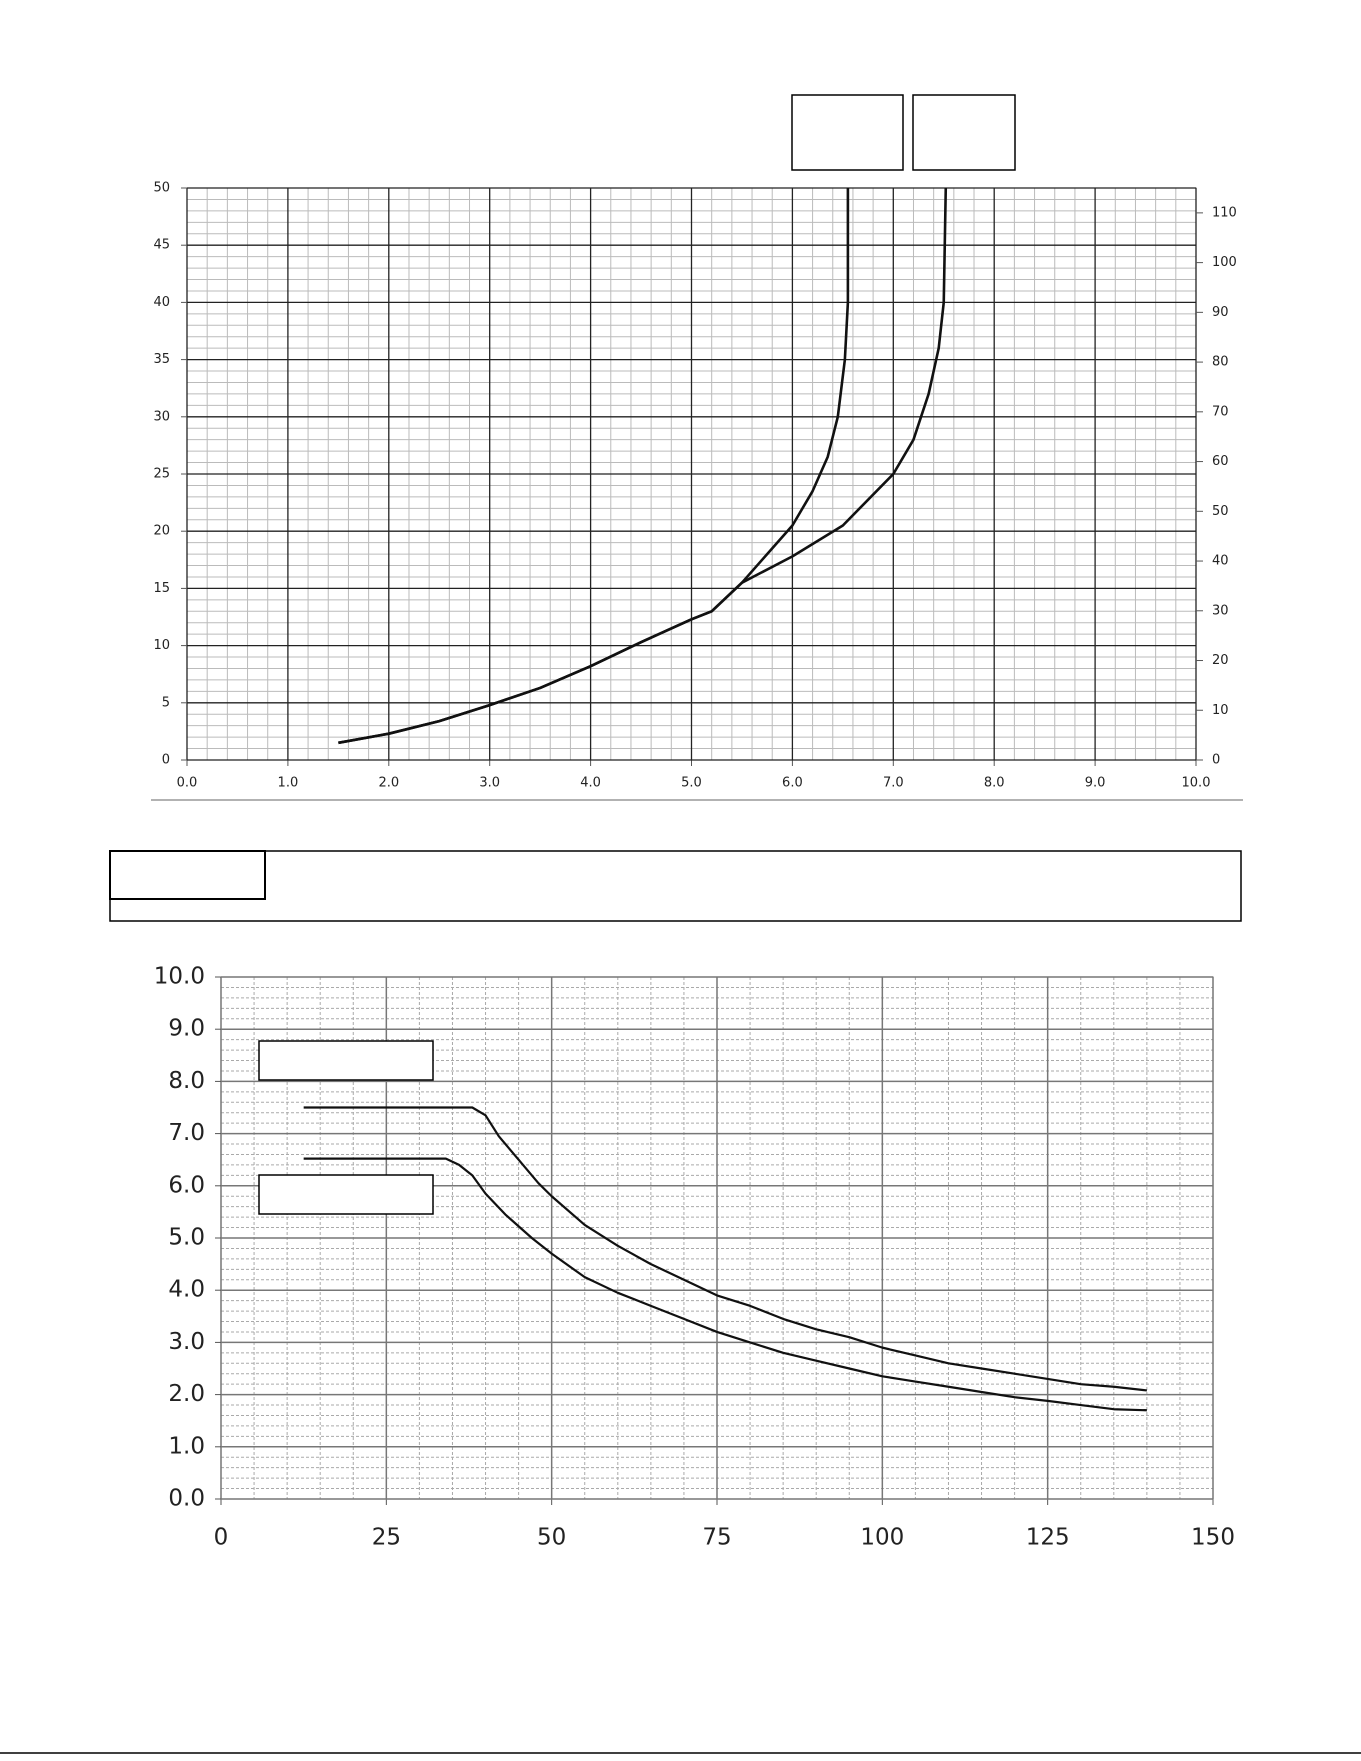 This screenshot has height=1761, width=1361. I want to click on x-tick-label: 9.0, so click(1095, 783).